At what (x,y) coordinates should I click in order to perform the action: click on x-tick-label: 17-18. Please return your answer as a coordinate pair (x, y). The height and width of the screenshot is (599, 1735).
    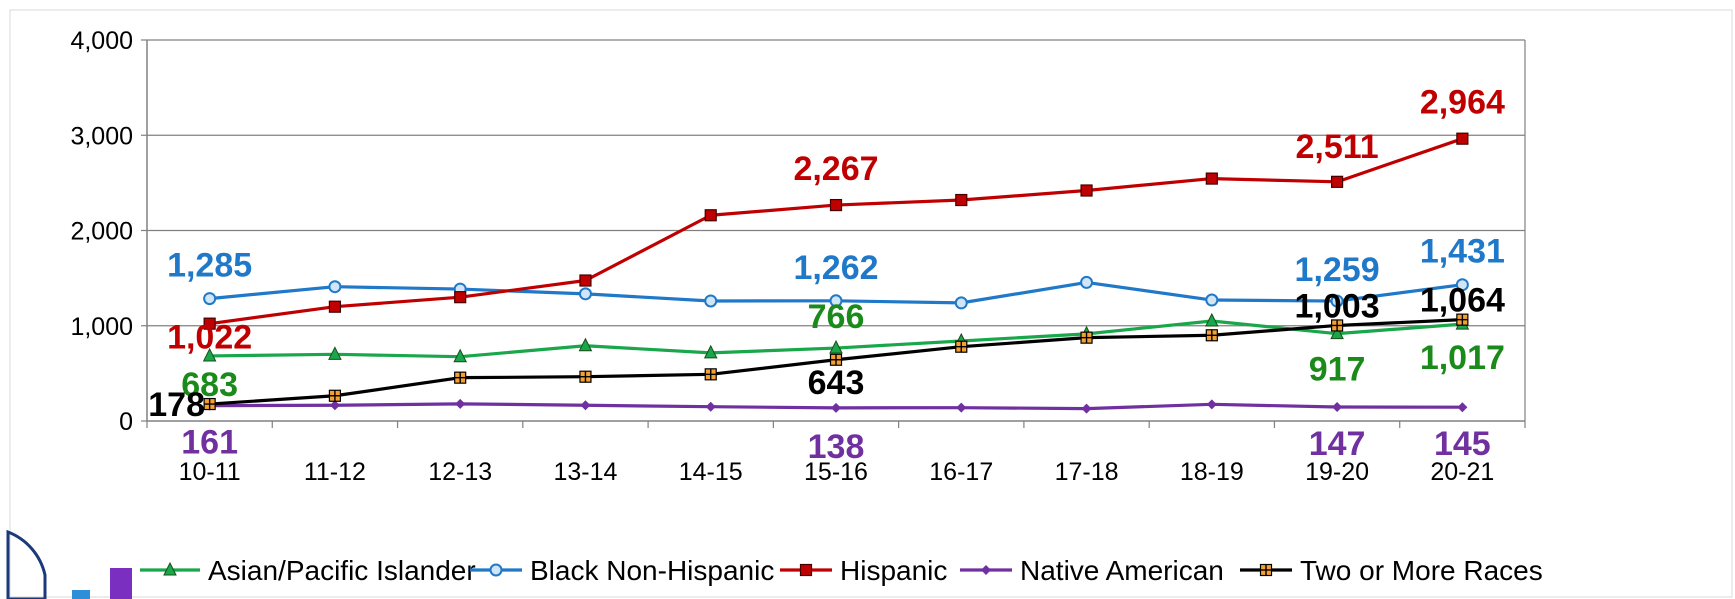
    Looking at the image, I should click on (1087, 472).